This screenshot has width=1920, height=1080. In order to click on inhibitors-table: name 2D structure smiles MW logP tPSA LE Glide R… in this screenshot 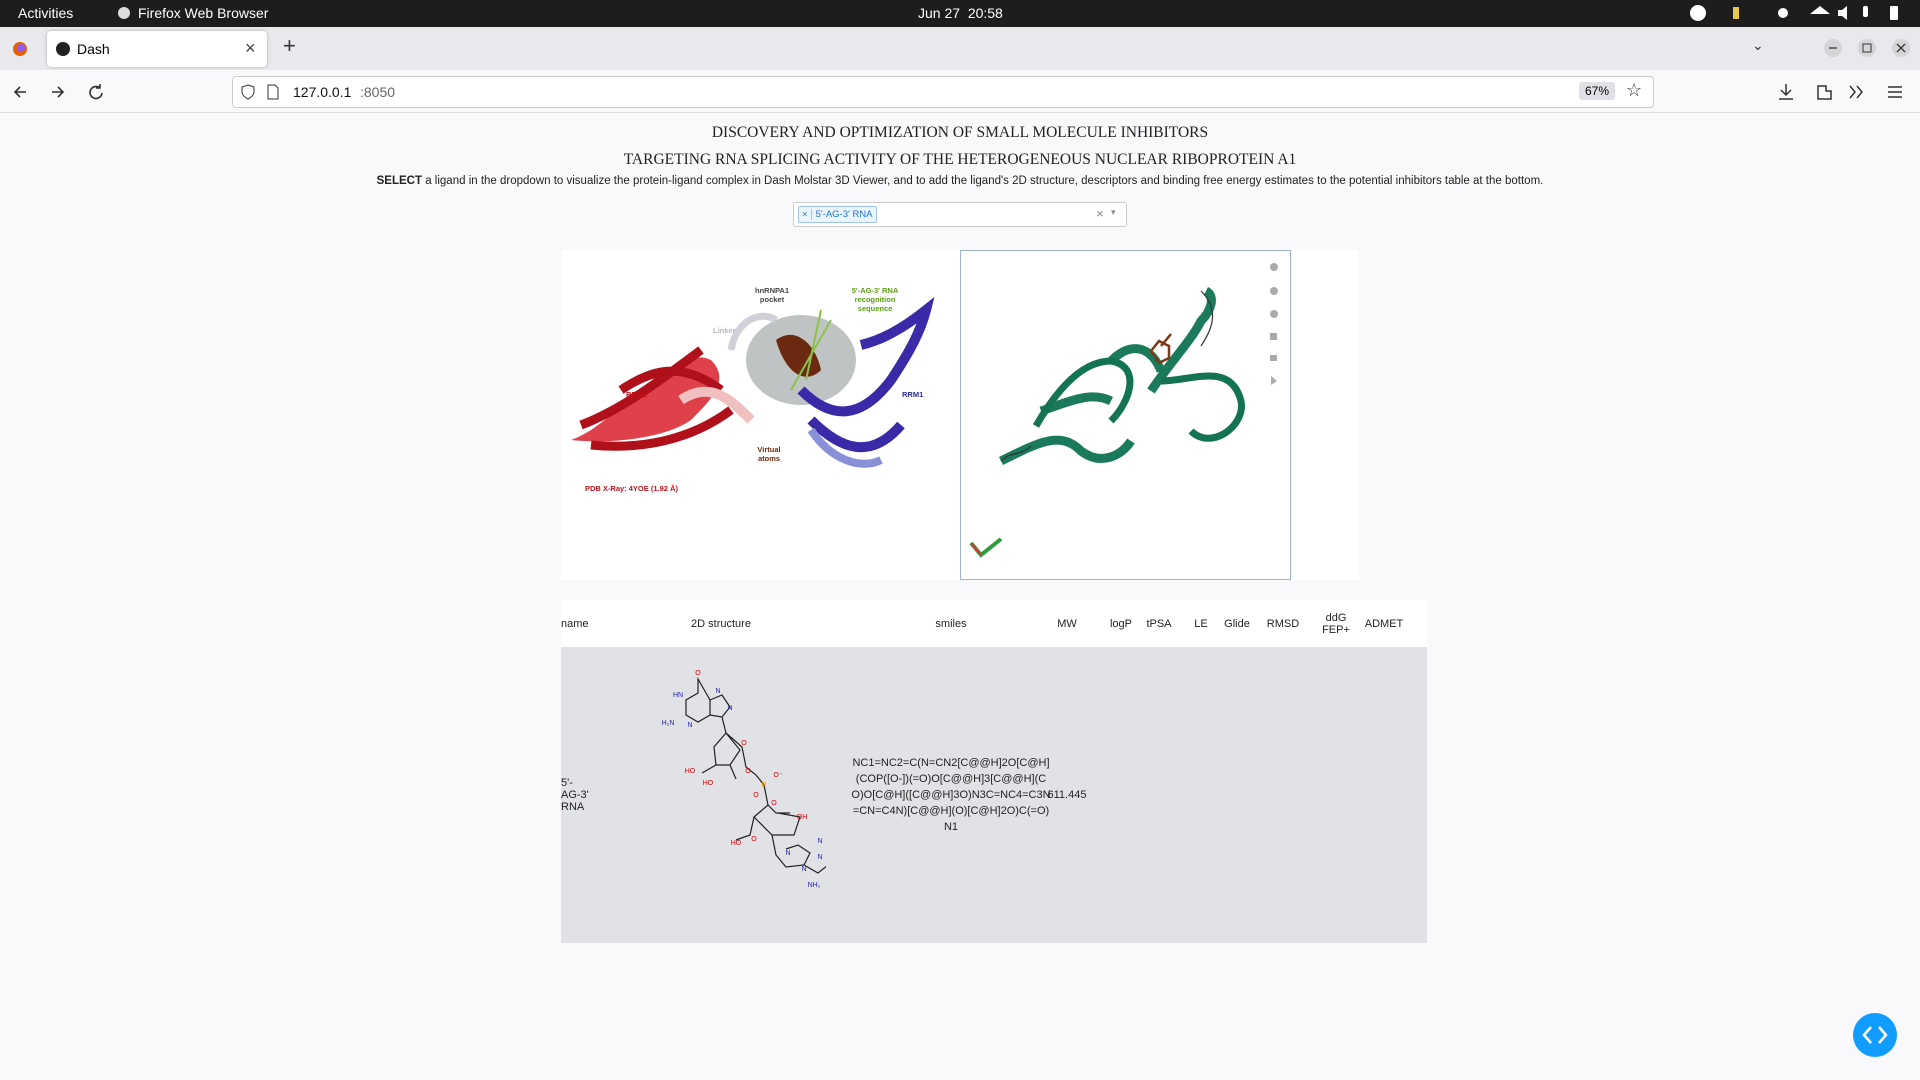, I will do `click(994, 771)`.